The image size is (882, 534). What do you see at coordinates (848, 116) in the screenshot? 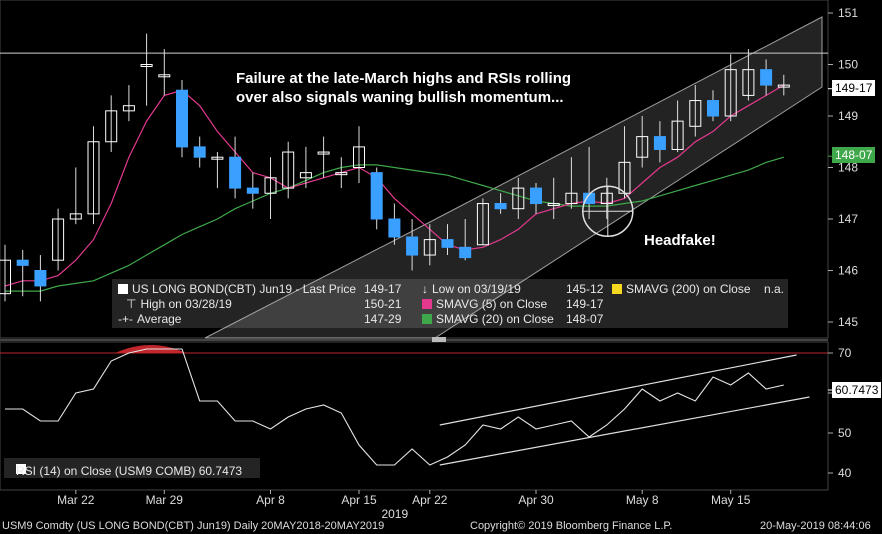
I see `price-y-tick-label: 149` at bounding box center [848, 116].